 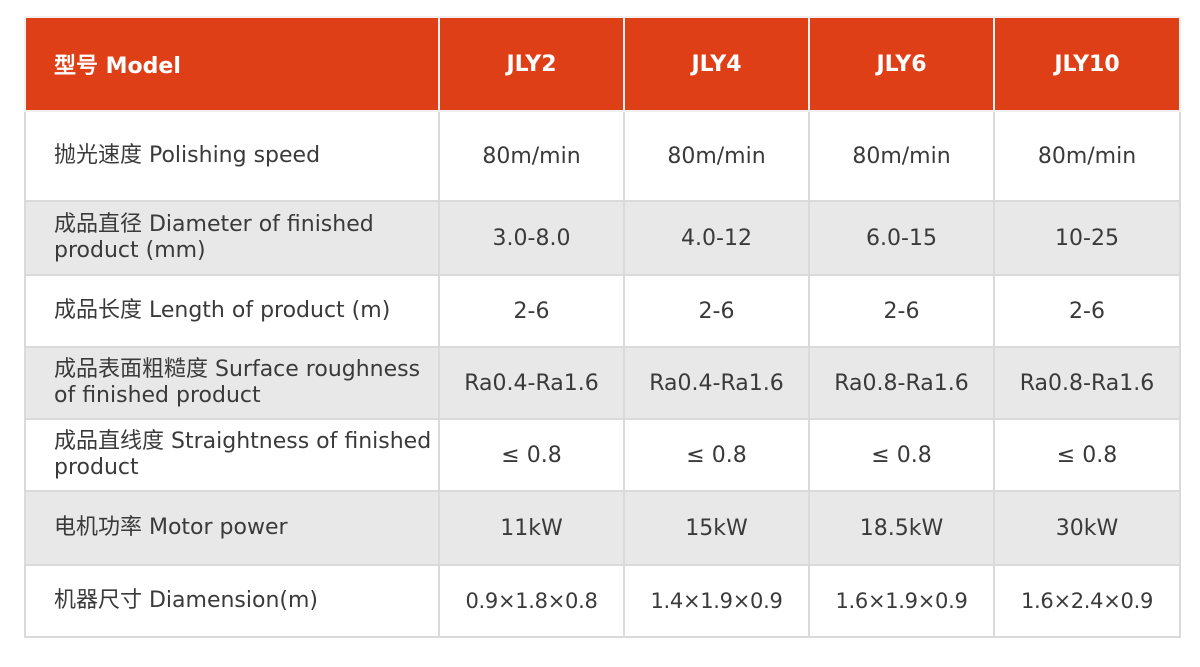 What do you see at coordinates (232, 455) in the screenshot?
I see `row-label: 成品直线度 Straightness of finished product` at bounding box center [232, 455].